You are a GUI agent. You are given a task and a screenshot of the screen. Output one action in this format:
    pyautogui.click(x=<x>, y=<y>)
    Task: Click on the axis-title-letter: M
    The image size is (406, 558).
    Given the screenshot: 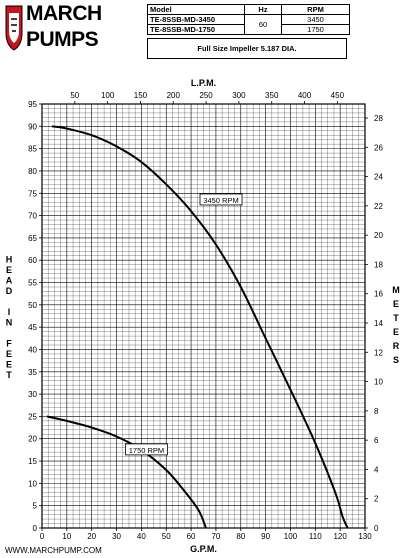 What is the action you would take?
    pyautogui.click(x=396, y=290)
    